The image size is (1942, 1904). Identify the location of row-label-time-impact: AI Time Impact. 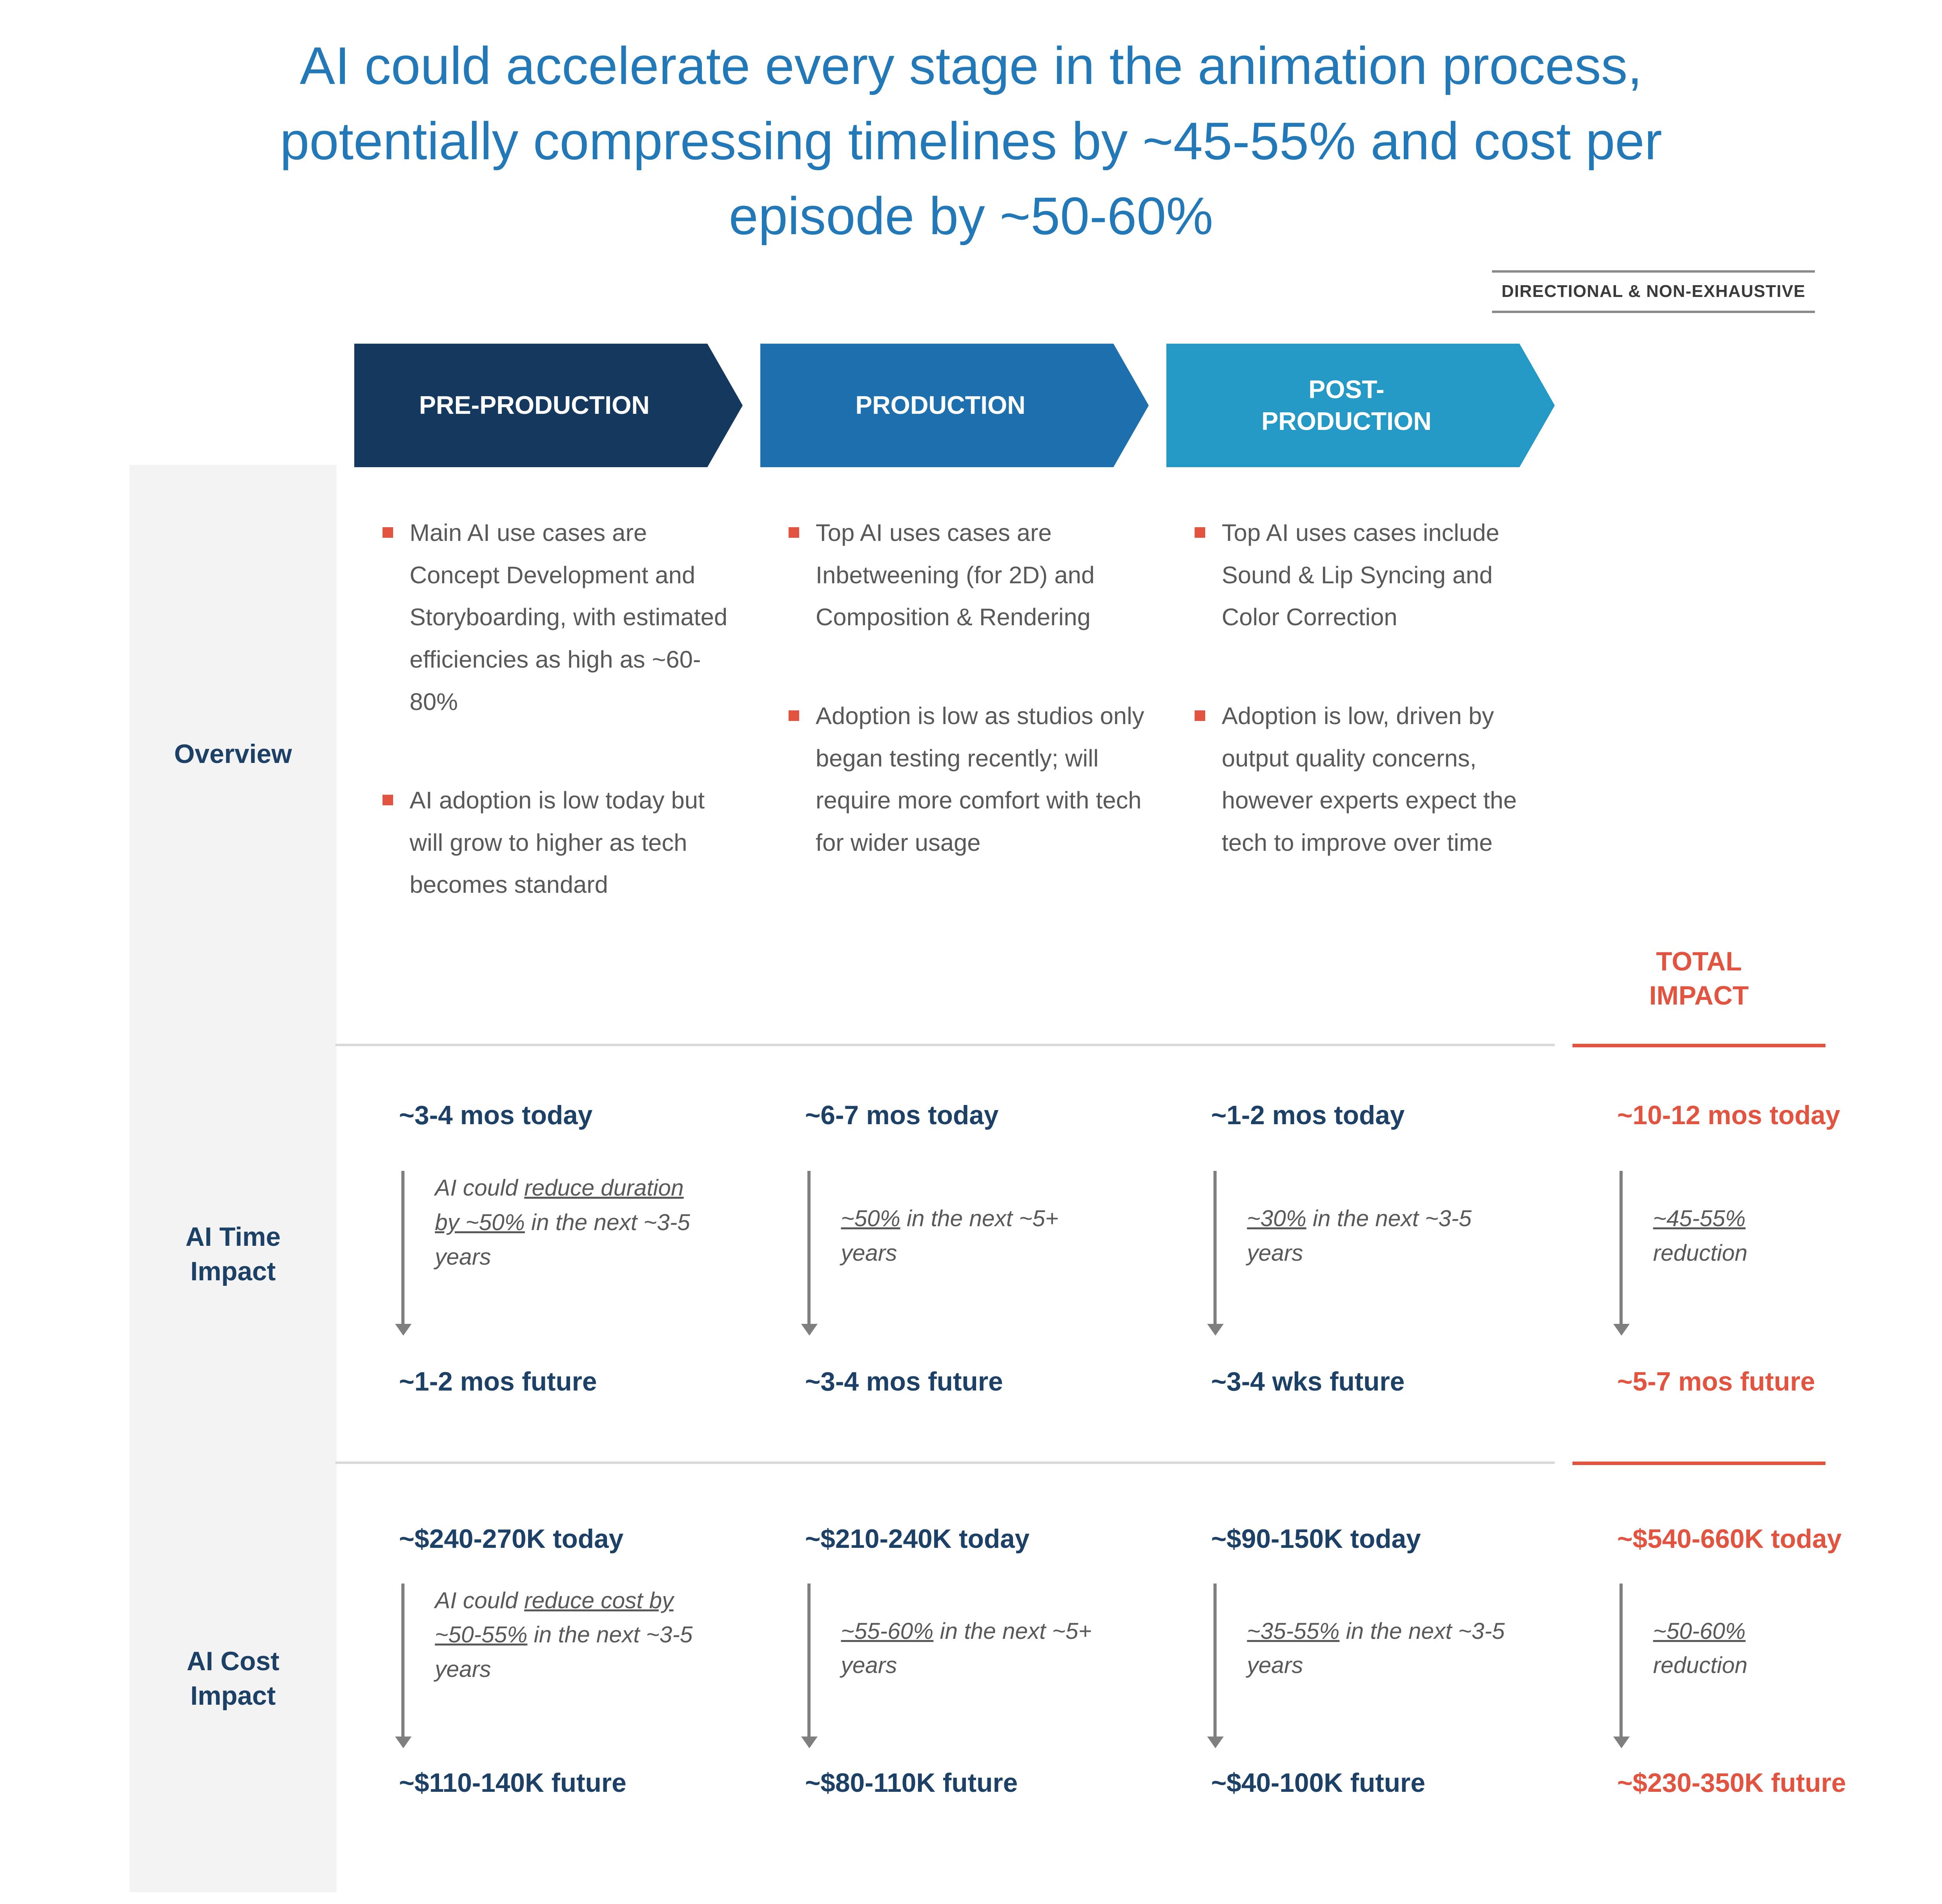
(233, 1254).